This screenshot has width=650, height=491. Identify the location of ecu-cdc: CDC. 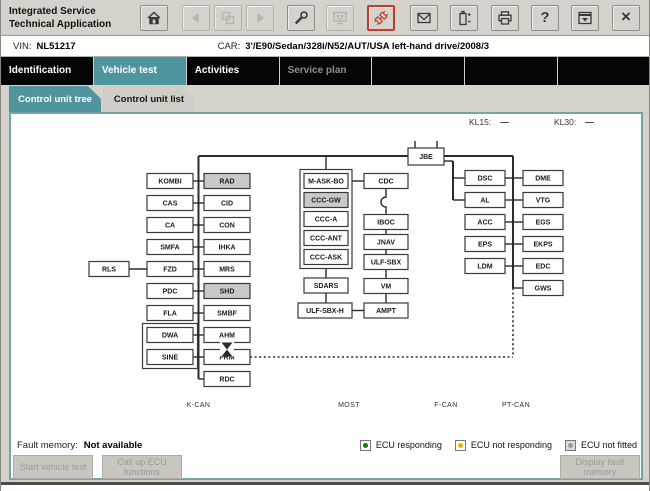
(386, 181).